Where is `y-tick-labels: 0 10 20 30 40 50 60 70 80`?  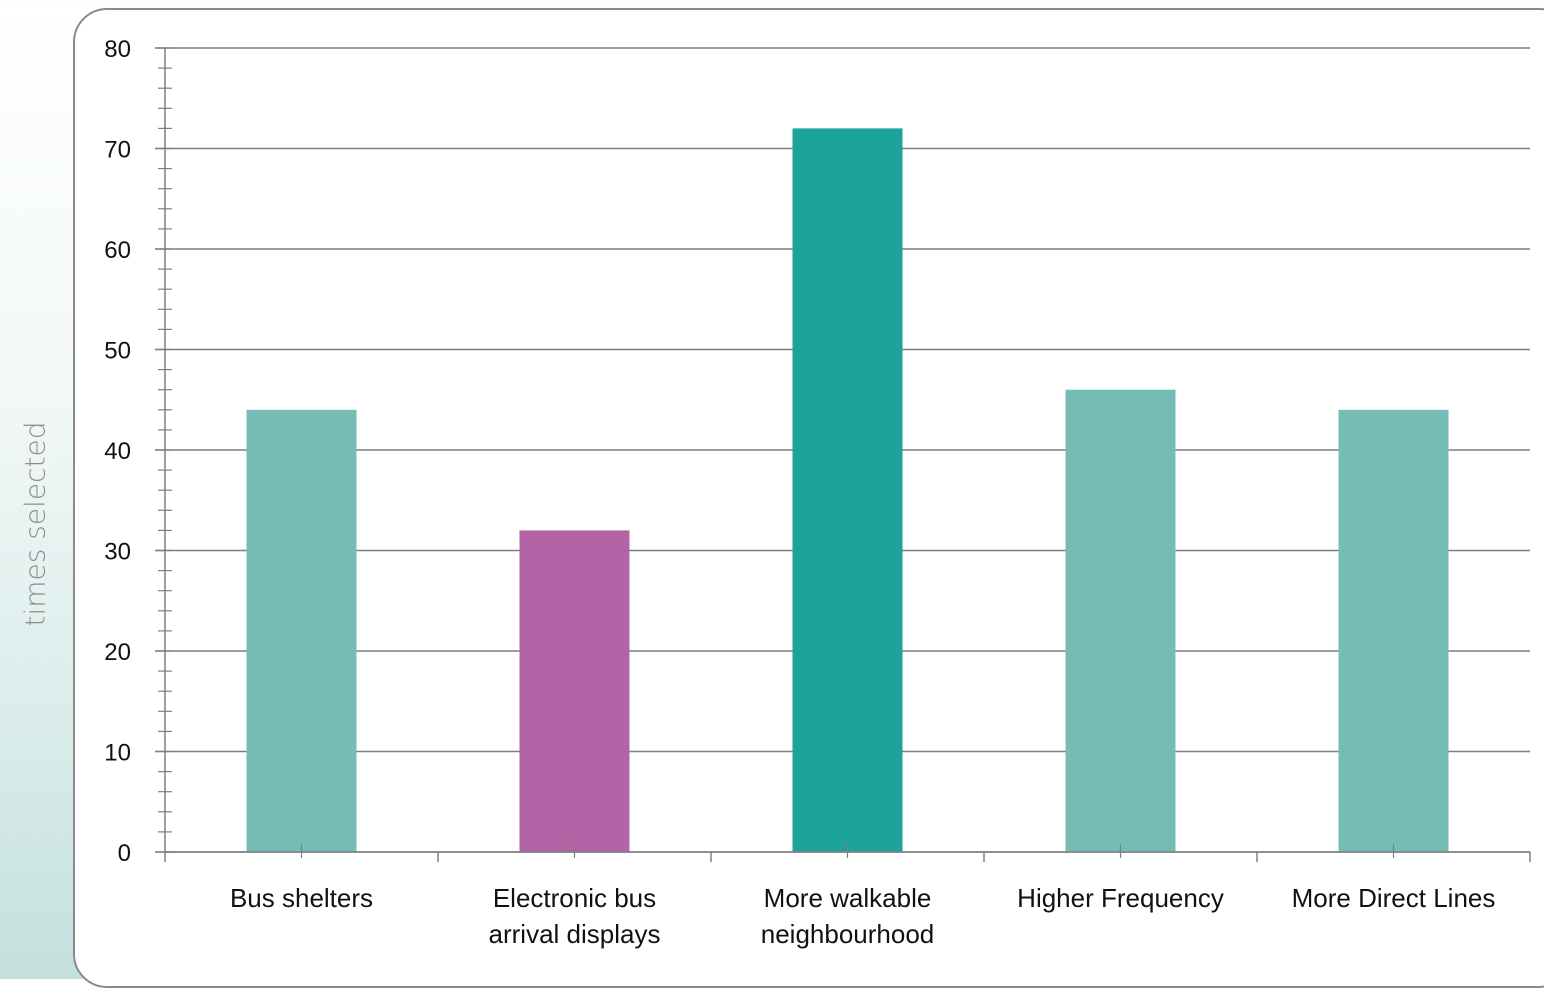 y-tick-labels: 0 10 20 30 40 50 60 70 80 is located at coordinates (117, 451).